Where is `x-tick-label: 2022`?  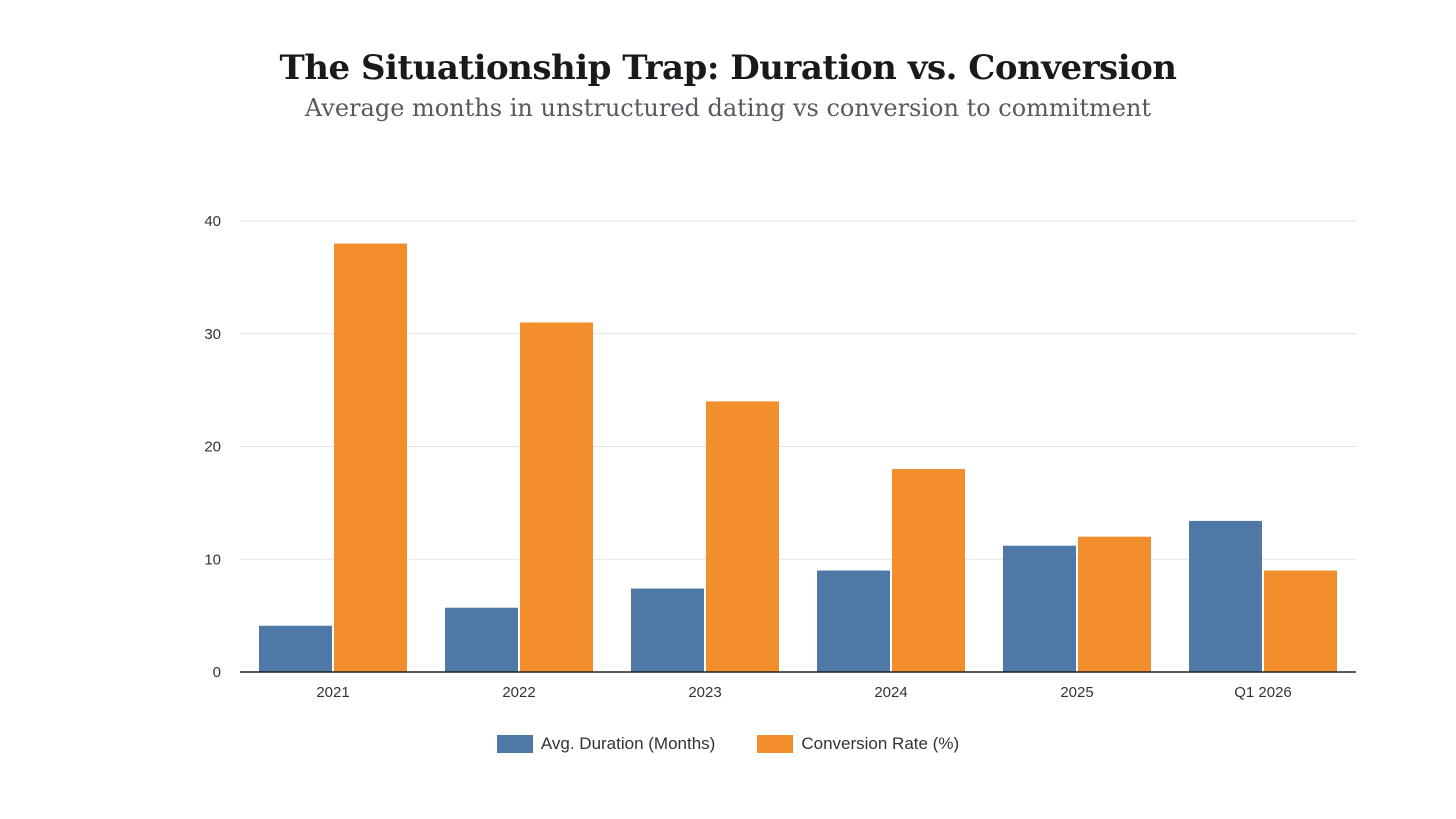
x-tick-label: 2022 is located at coordinates (518, 692).